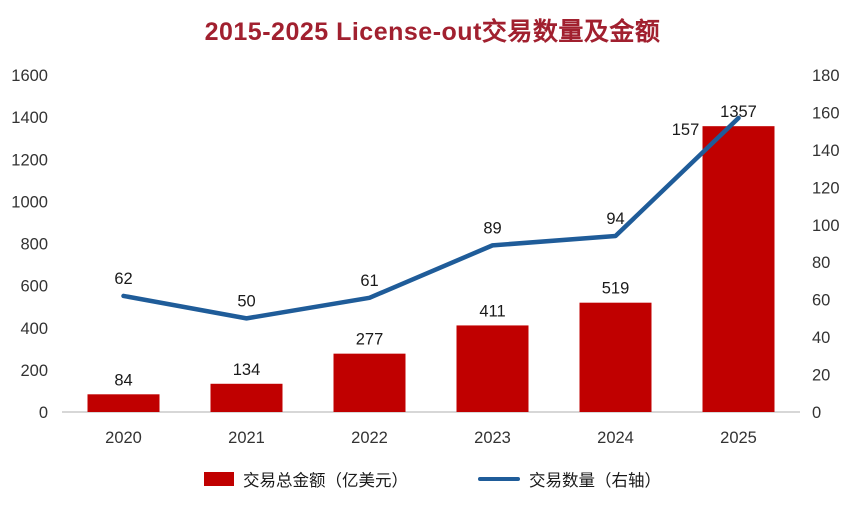  I want to click on legend-item-bar: 交易总金额（亿美元）, so click(306, 479).